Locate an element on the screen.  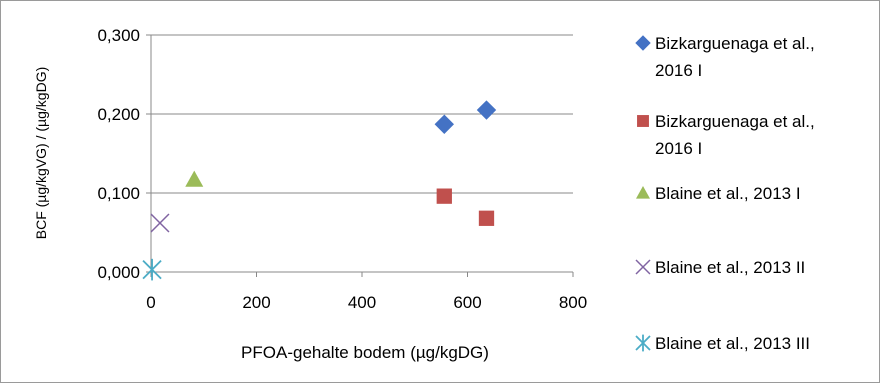
legend-item-3: Blaine et al., 2013 I is located at coordinates (718, 193).